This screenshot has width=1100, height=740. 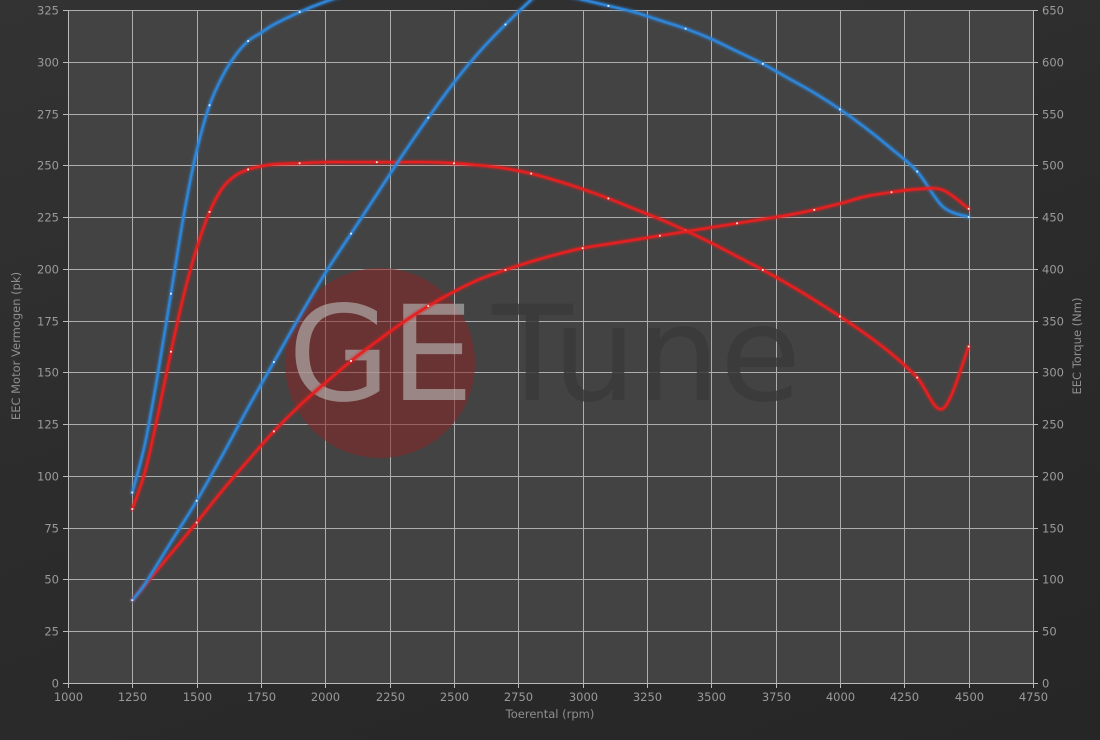 What do you see at coordinates (1077, 346) in the screenshot?
I see `y2-axis-title: EEC Torque (Nm)` at bounding box center [1077, 346].